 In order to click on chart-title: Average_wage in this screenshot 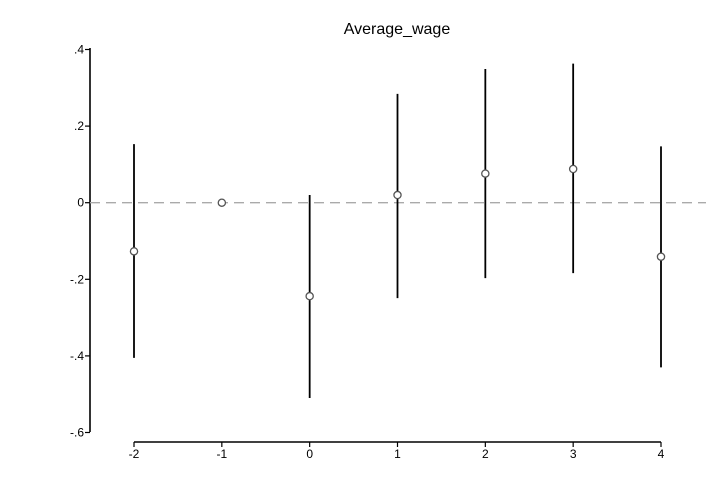, I will do `click(397, 29)`.